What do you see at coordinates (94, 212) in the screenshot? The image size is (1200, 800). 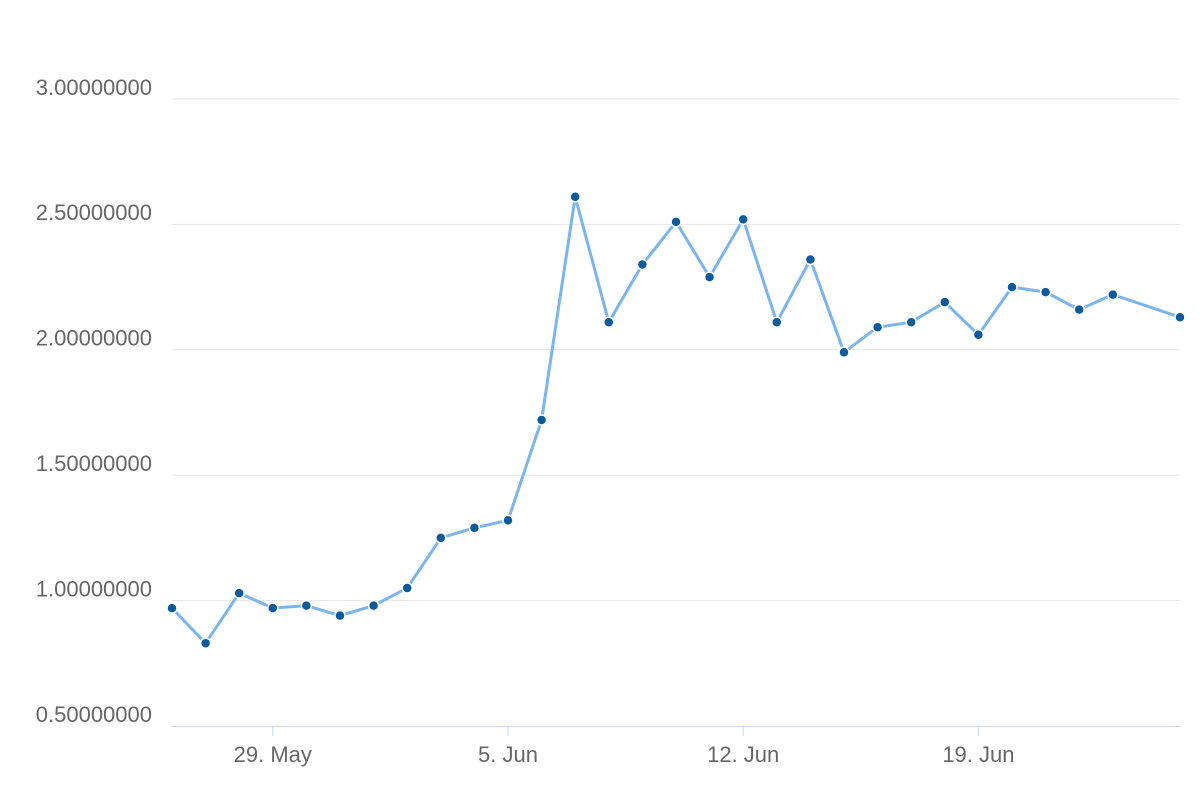 I see `y-tick-label: 2.50000000` at bounding box center [94, 212].